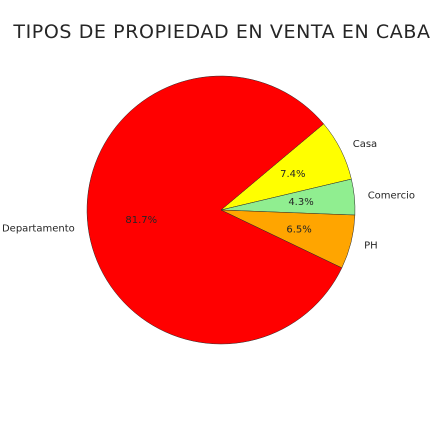 Image resolution: width=432 pixels, height=436 pixels. Describe the element at coordinates (292, 174) in the screenshot. I see `percent-label-casa: 7.4%` at that location.